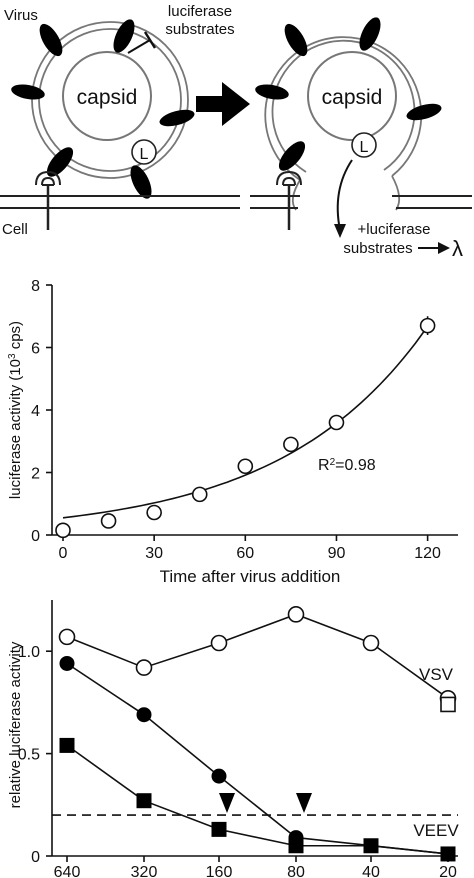 The image size is (474, 878). I want to click on substrates-blocked-label-1: luciferase, so click(200, 11).